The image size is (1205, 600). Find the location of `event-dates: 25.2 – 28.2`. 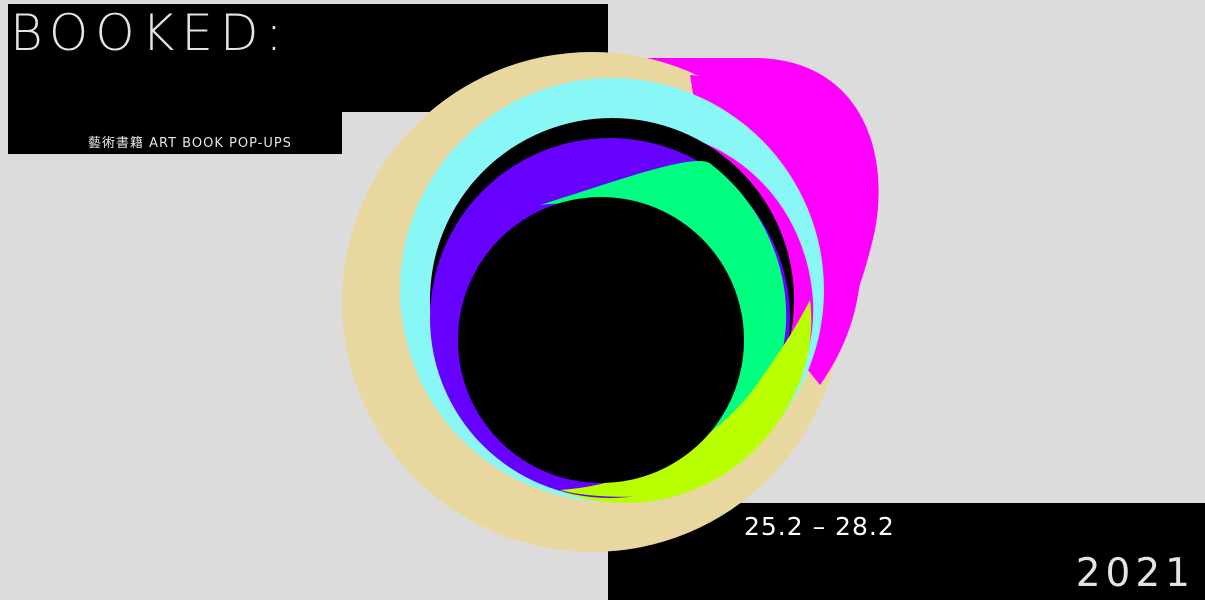

event-dates: 25.2 – 28.2 is located at coordinates (819, 526).